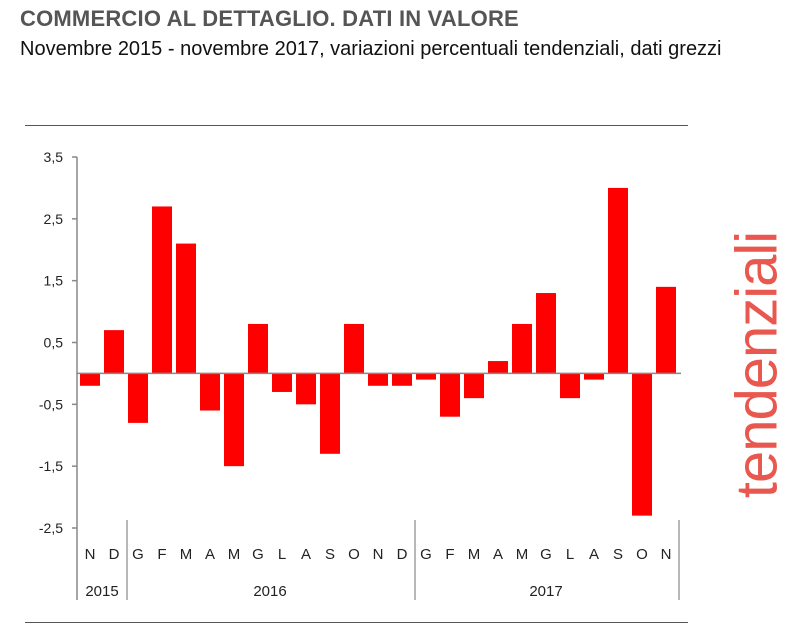 This screenshot has height=636, width=800. I want to click on y-tick-label: -0,5, so click(51, 404).